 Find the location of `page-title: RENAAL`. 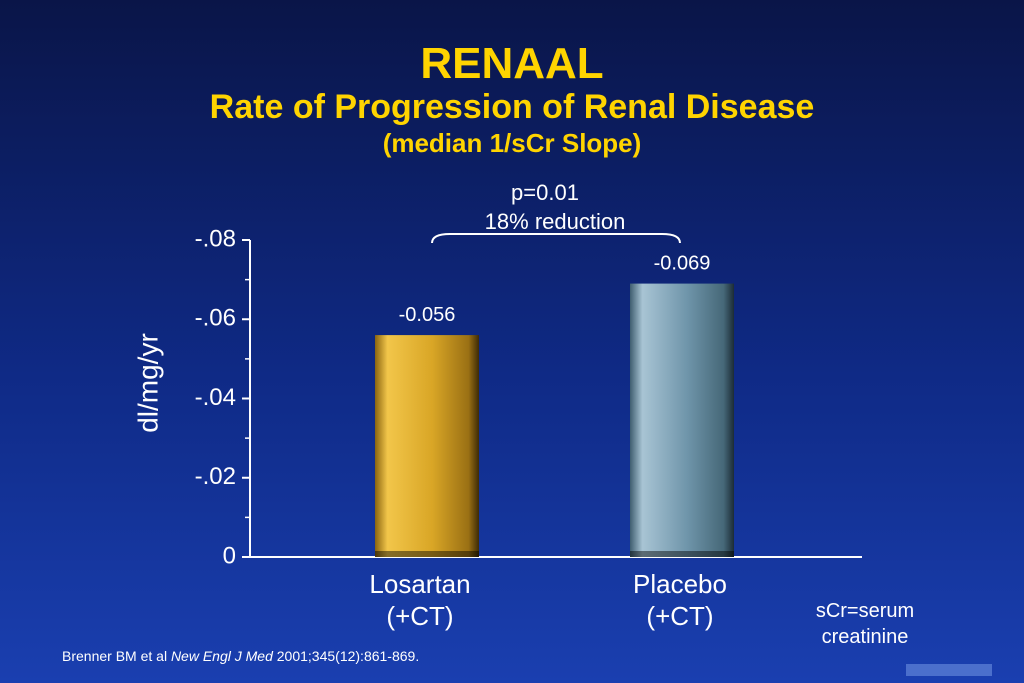

page-title: RENAAL is located at coordinates (512, 63).